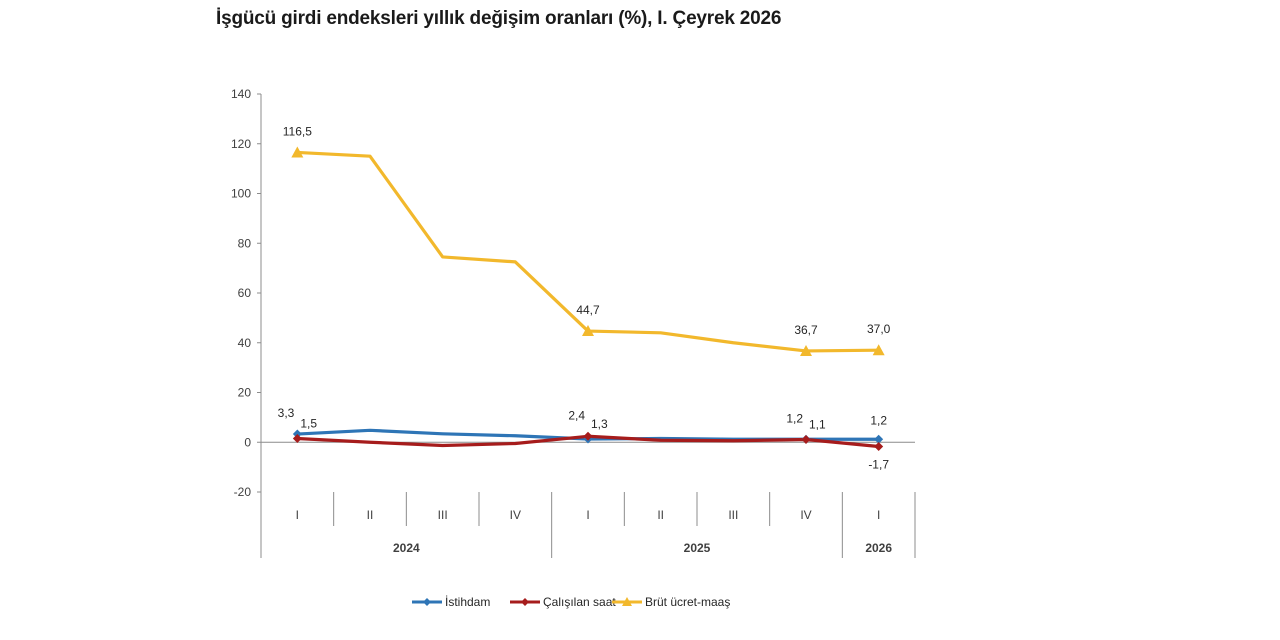 This screenshot has height=640, width=1280. What do you see at coordinates (806, 330) in the screenshot?
I see `data-label: 36,7` at bounding box center [806, 330].